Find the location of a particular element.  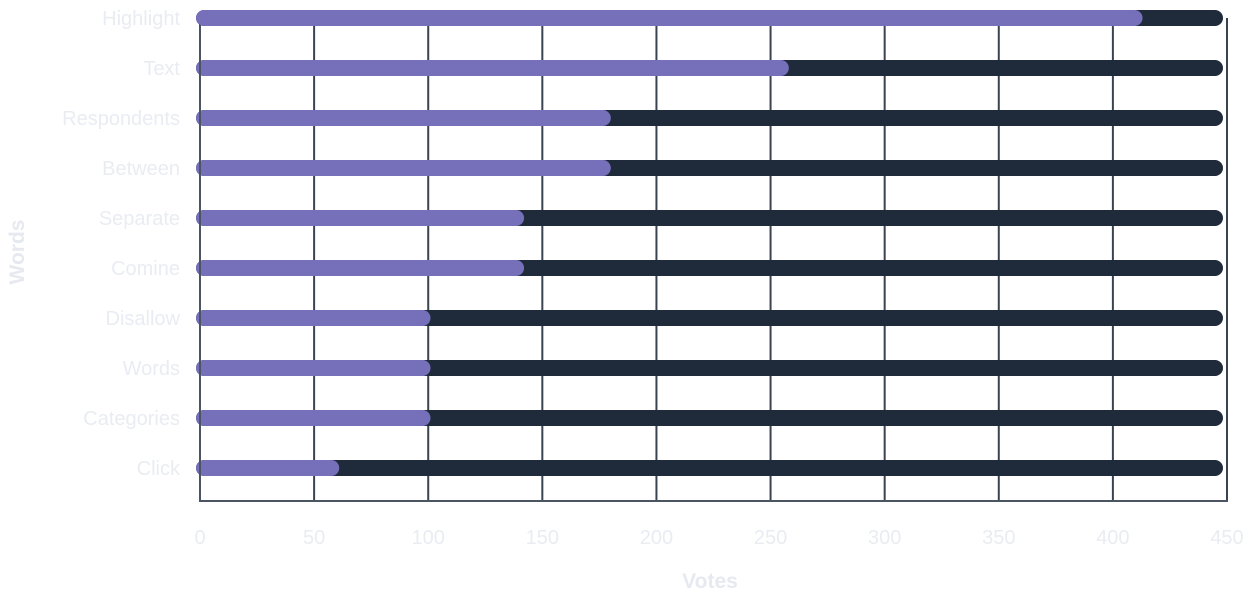

y-tick-label: Categories is located at coordinates (131, 419).